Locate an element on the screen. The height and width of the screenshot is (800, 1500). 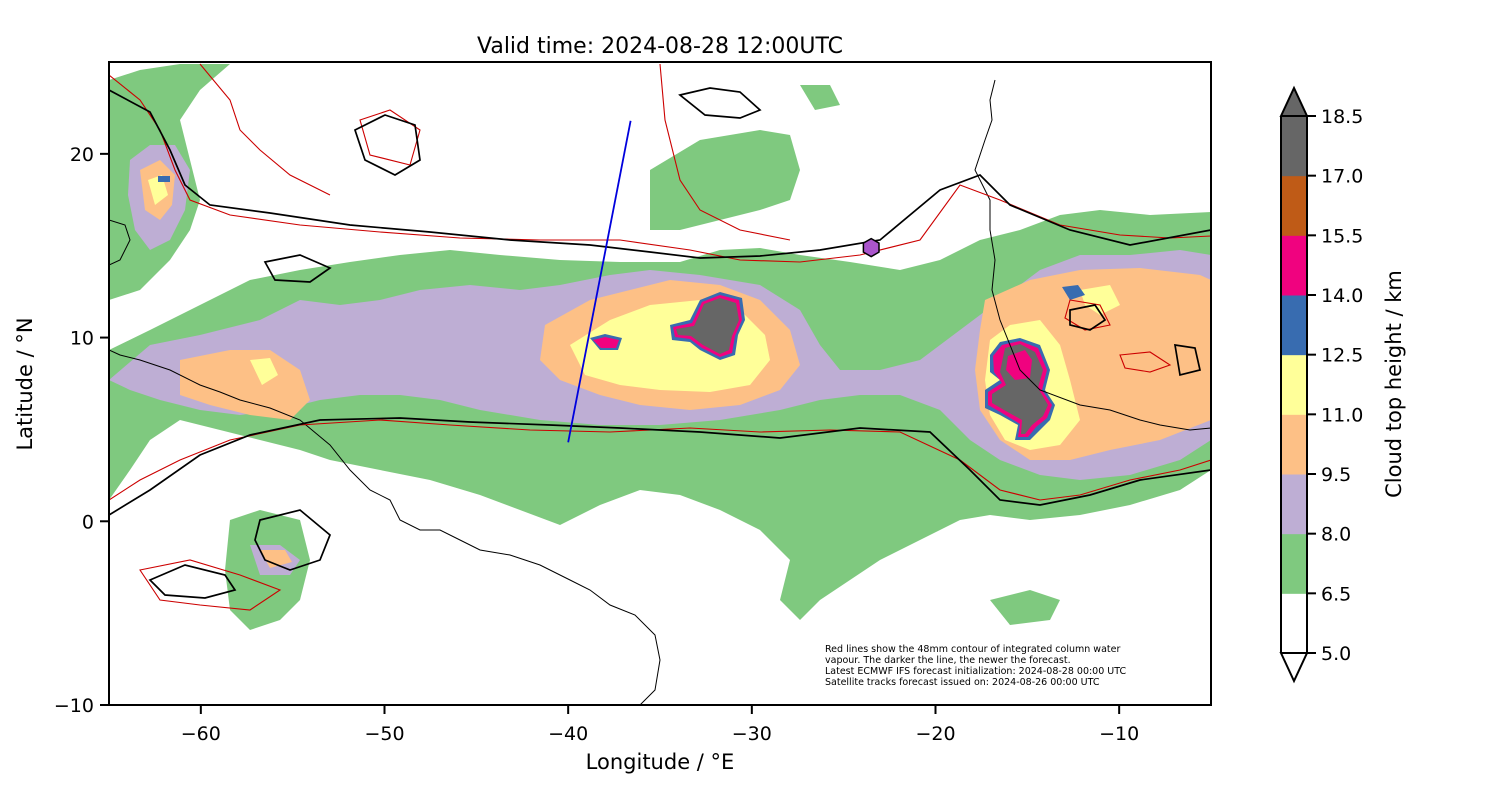
x-tick-label: −40 is located at coordinates (568, 734).